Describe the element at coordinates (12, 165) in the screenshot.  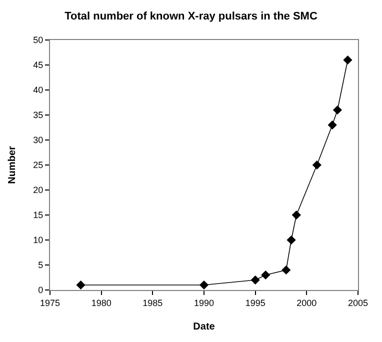
I see `y-axis-title: Number` at that location.